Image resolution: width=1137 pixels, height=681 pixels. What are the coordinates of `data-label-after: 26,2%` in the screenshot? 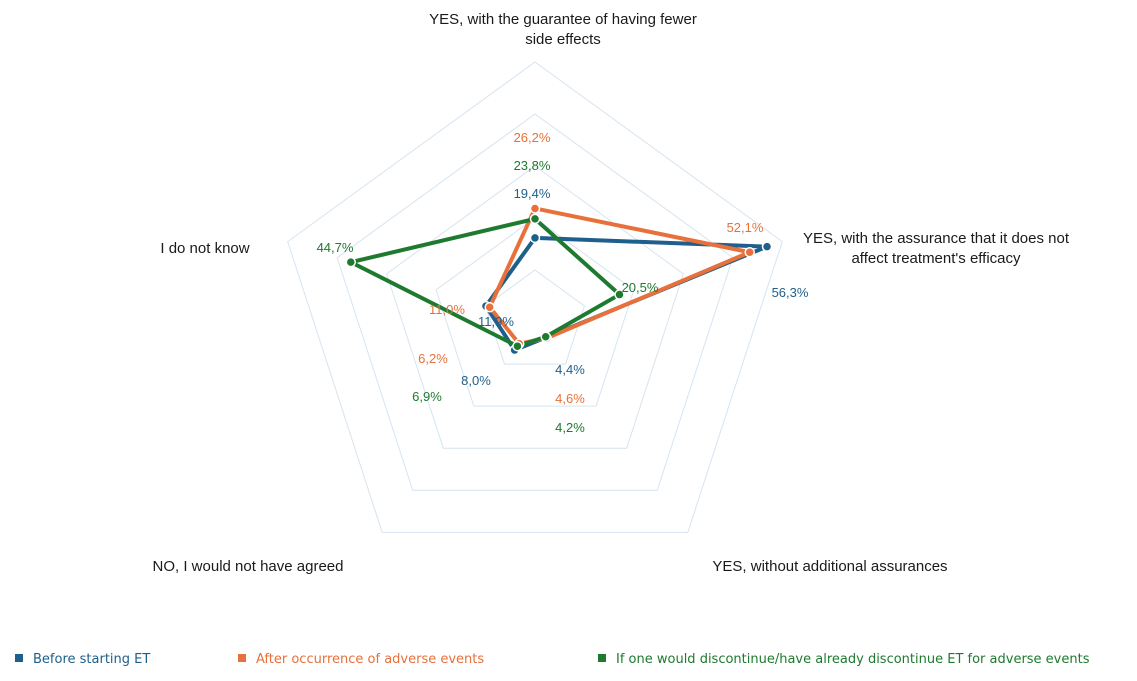 It's located at (532, 137).